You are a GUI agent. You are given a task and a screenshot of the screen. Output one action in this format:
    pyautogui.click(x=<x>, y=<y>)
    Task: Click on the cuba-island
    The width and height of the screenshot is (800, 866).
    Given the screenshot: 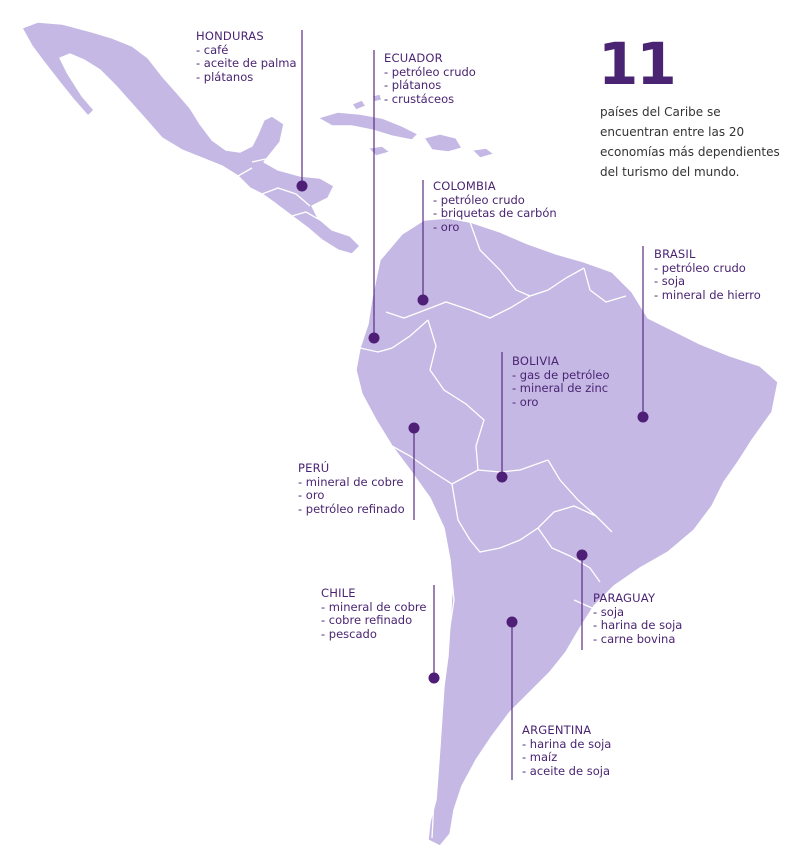 What is the action you would take?
    pyautogui.click(x=368, y=126)
    